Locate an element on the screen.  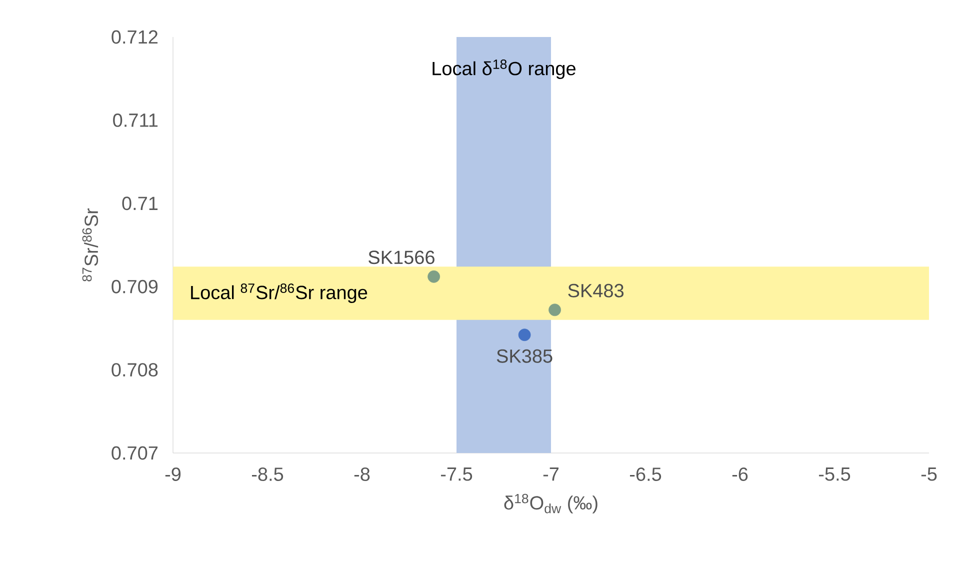
band-label: Local $^{87}$Sr/$^{86}$Sr range is located at coordinates (279, 293).